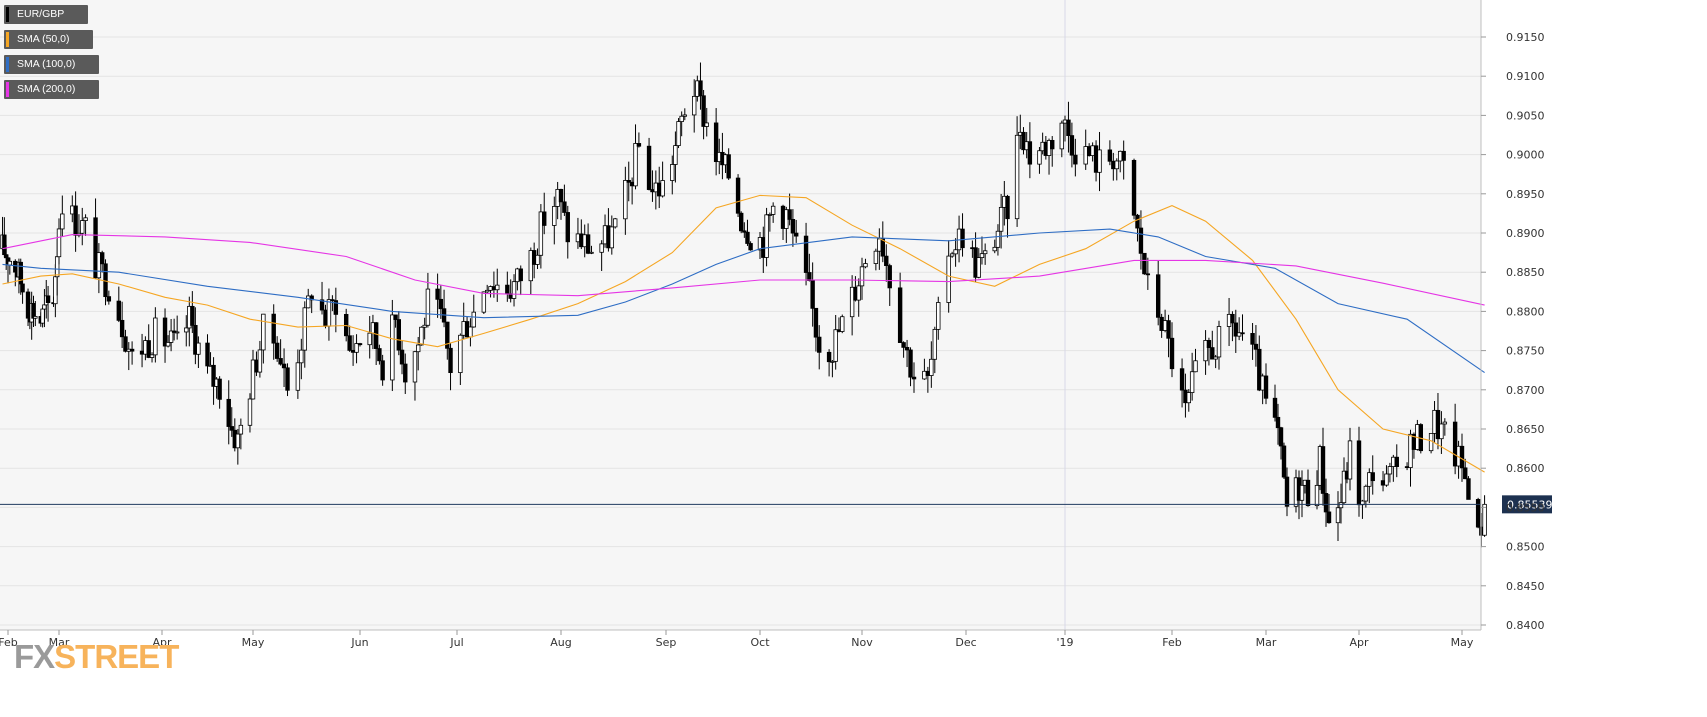 The image size is (1707, 717). What do you see at coordinates (1359, 642) in the screenshot?
I see `x-tick-label: Apr` at bounding box center [1359, 642].